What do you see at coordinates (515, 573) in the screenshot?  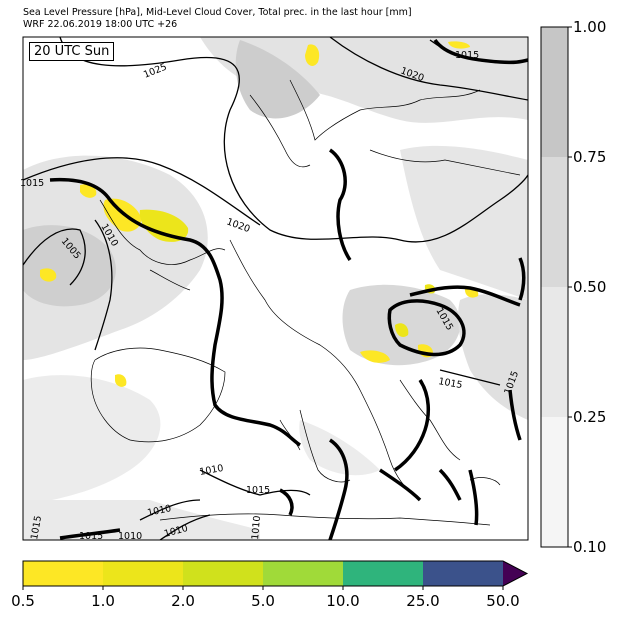 I see `precip-colorbar-extend-arrow` at bounding box center [515, 573].